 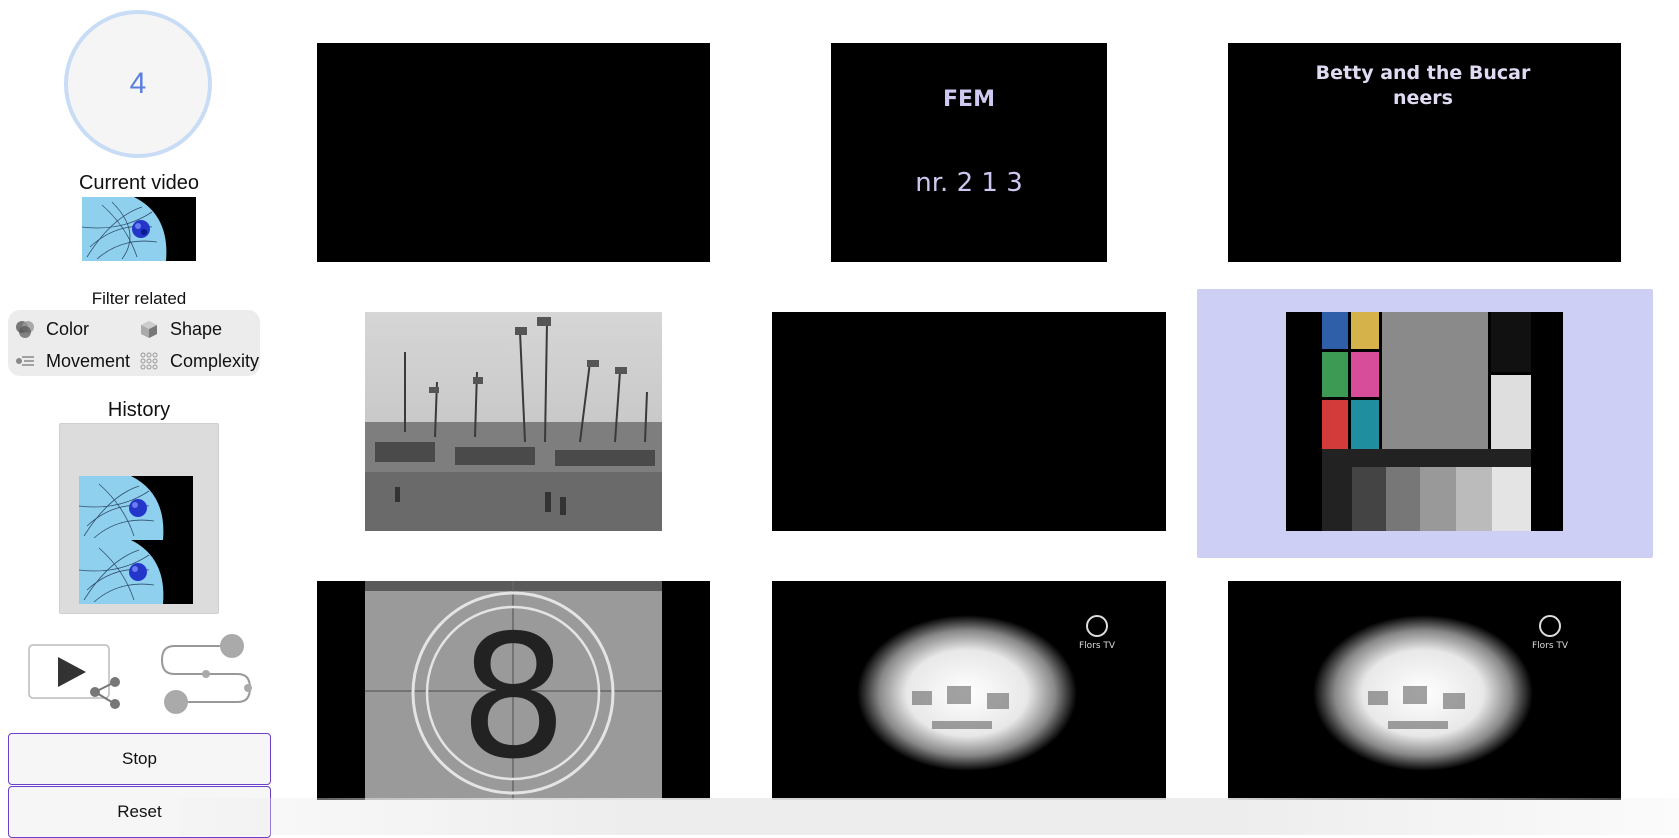 What do you see at coordinates (196, 328) in the screenshot?
I see `filter-shape-label: Shape` at bounding box center [196, 328].